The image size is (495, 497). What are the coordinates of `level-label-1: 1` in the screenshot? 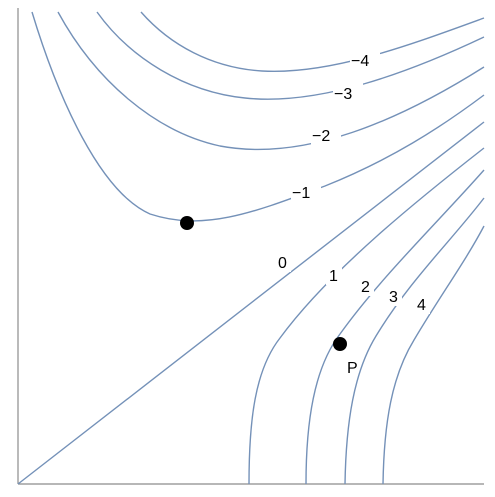 It's located at (333, 276).